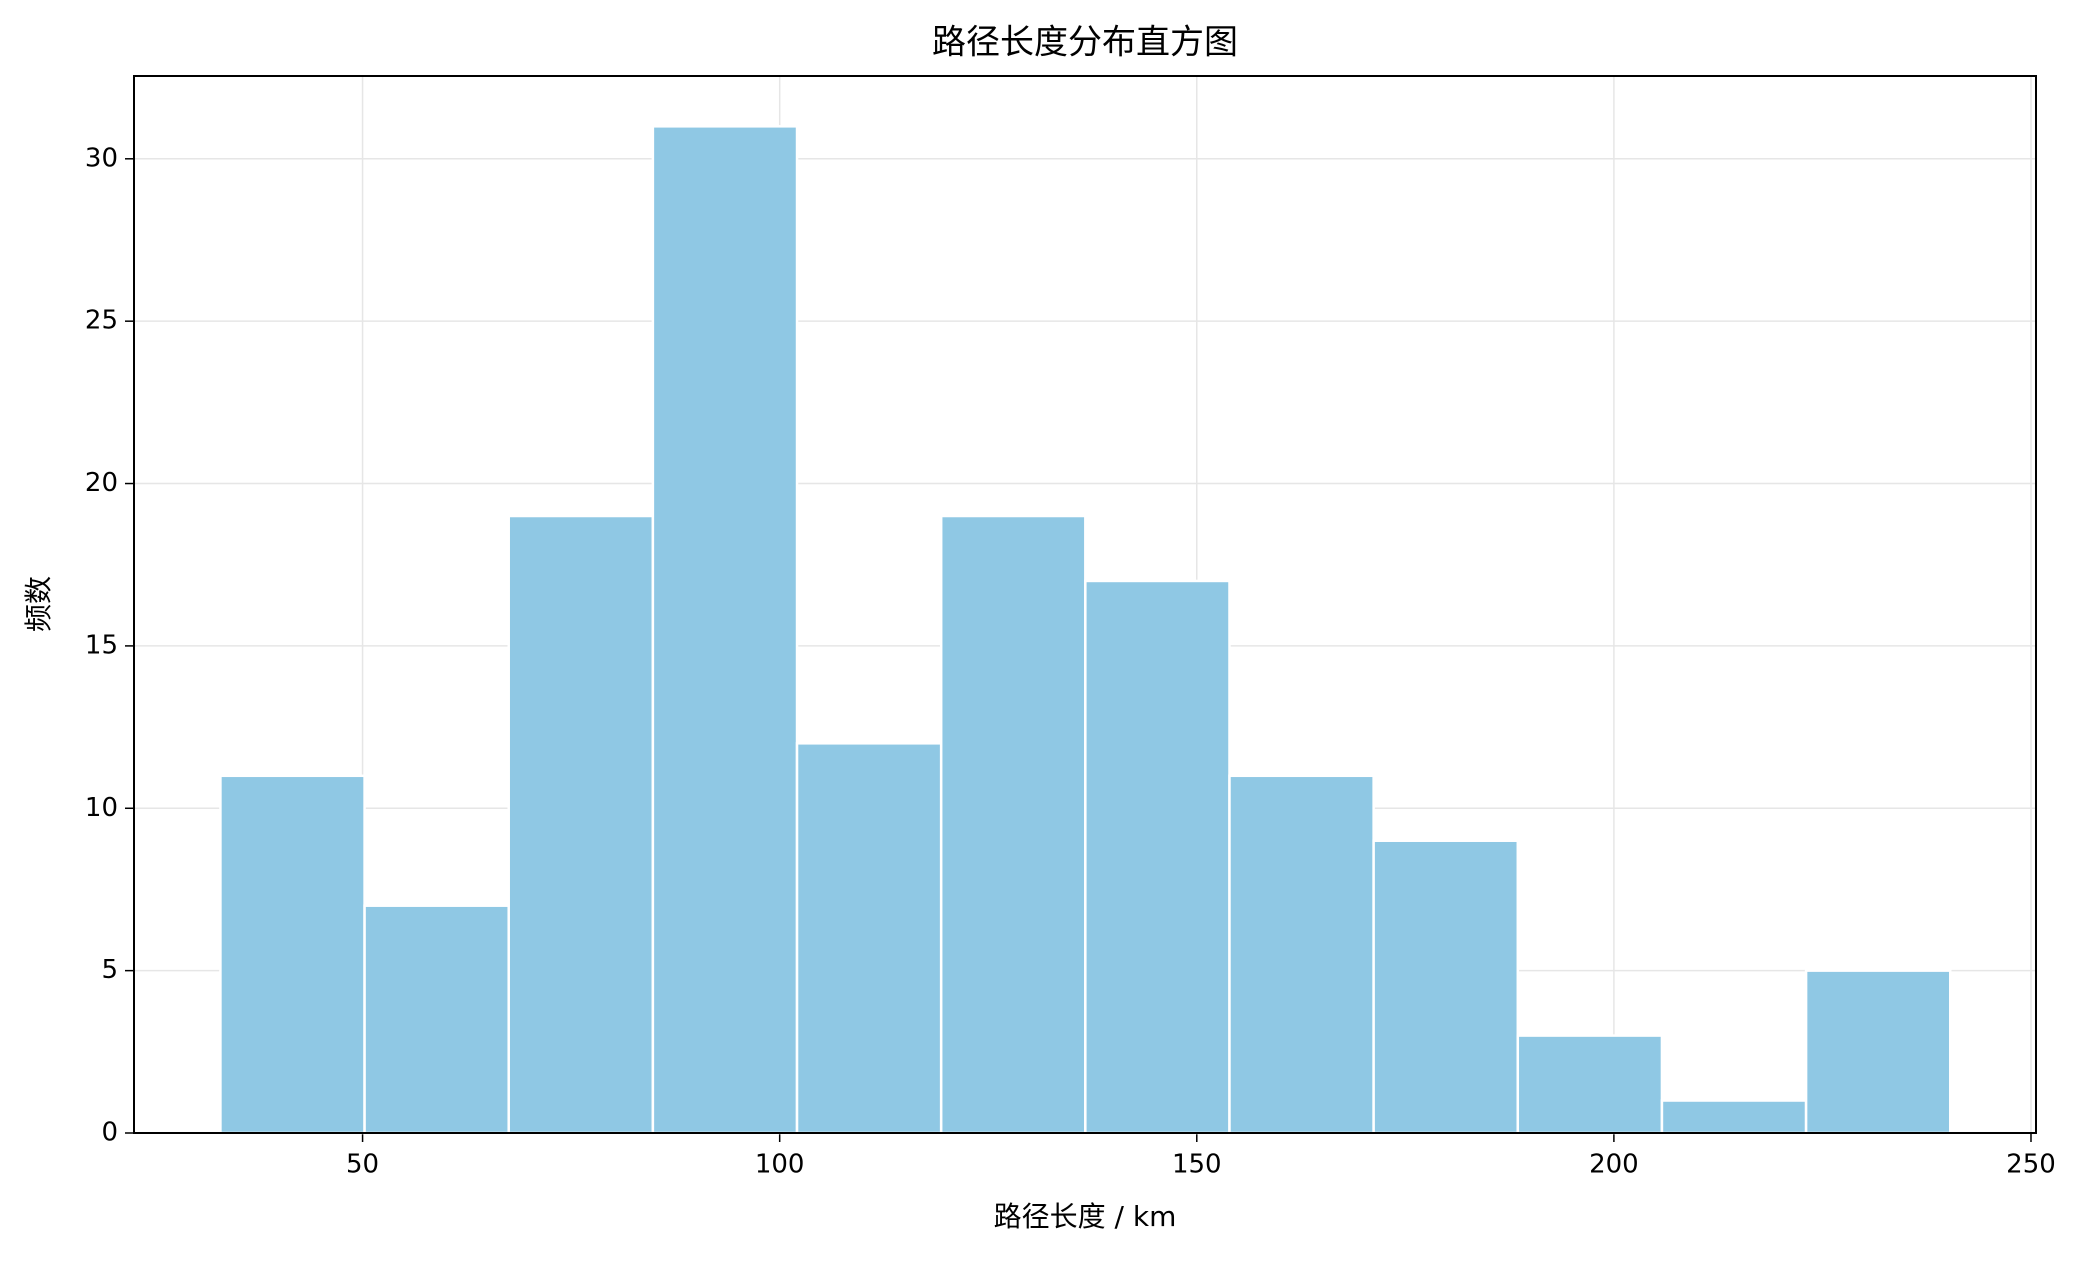 The width and height of the screenshot is (2082, 1261). What do you see at coordinates (1085, 1216) in the screenshot?
I see `x-axis-label: 路径长度 / km` at bounding box center [1085, 1216].